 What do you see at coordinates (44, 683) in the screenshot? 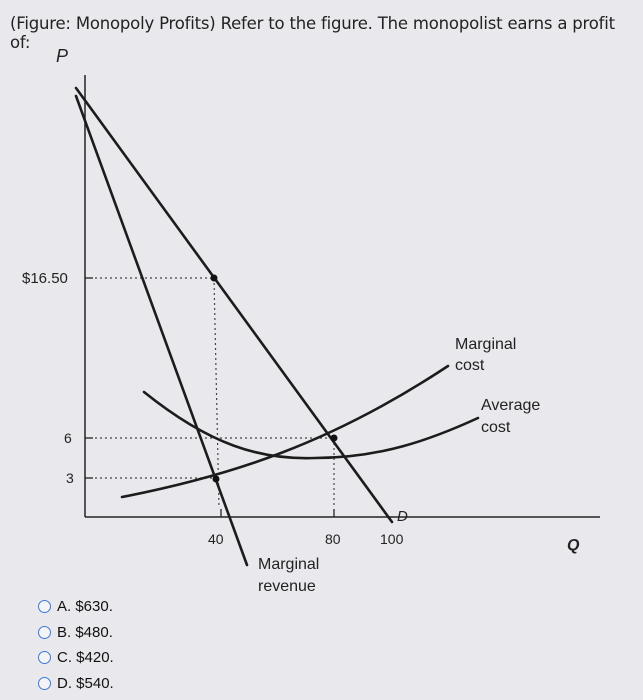
I see `radio-d` at bounding box center [44, 683].